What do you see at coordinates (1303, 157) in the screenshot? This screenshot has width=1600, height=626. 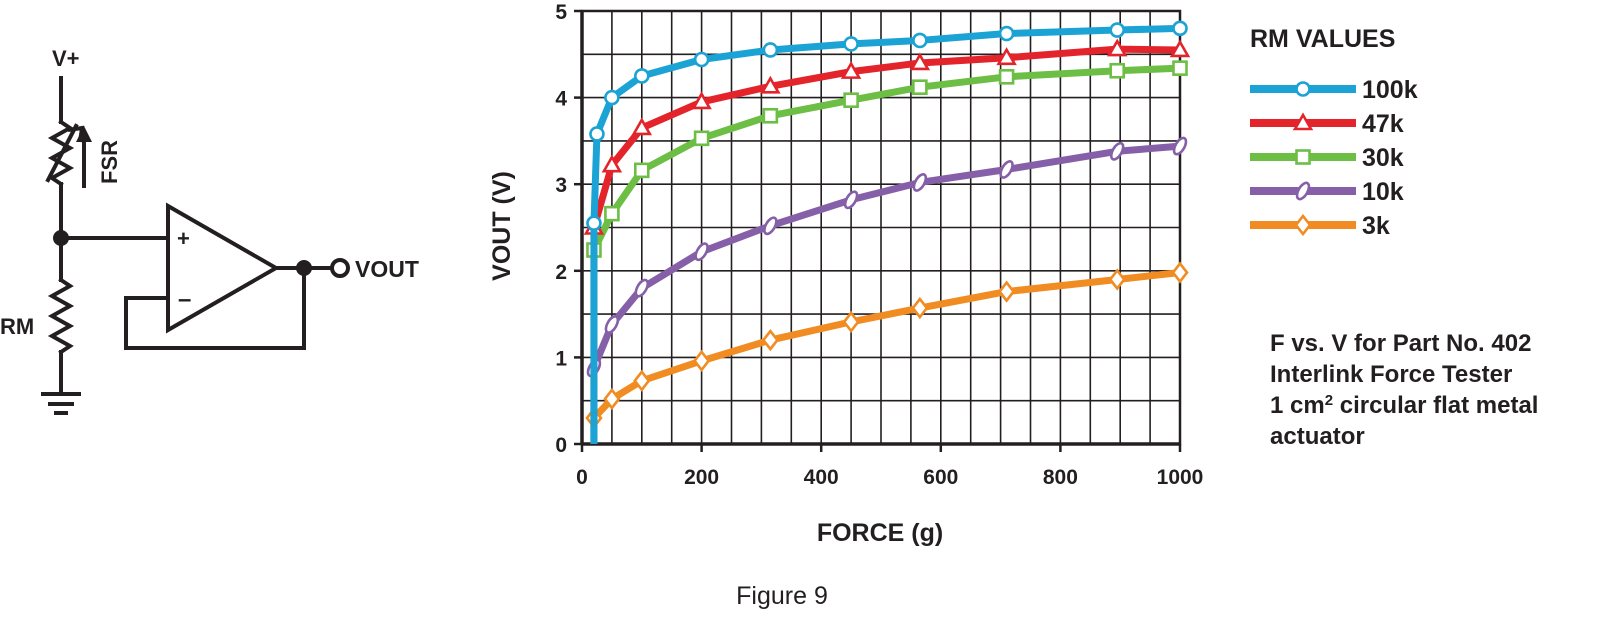 I see `legend-marker-30k` at bounding box center [1303, 157].